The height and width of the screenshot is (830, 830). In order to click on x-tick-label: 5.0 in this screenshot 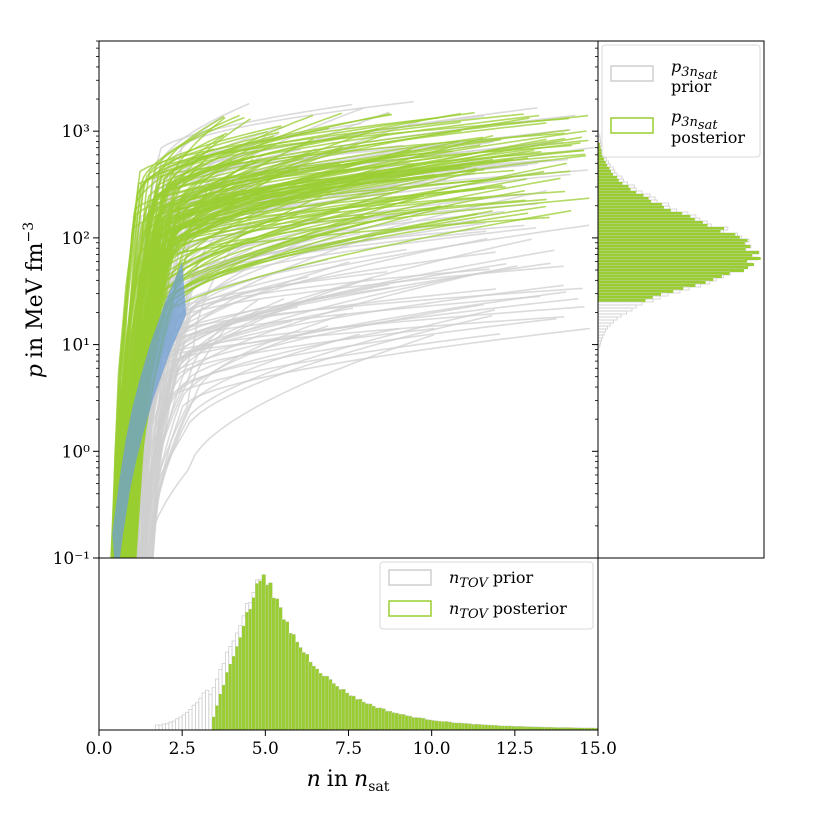, I will do `click(265, 749)`.